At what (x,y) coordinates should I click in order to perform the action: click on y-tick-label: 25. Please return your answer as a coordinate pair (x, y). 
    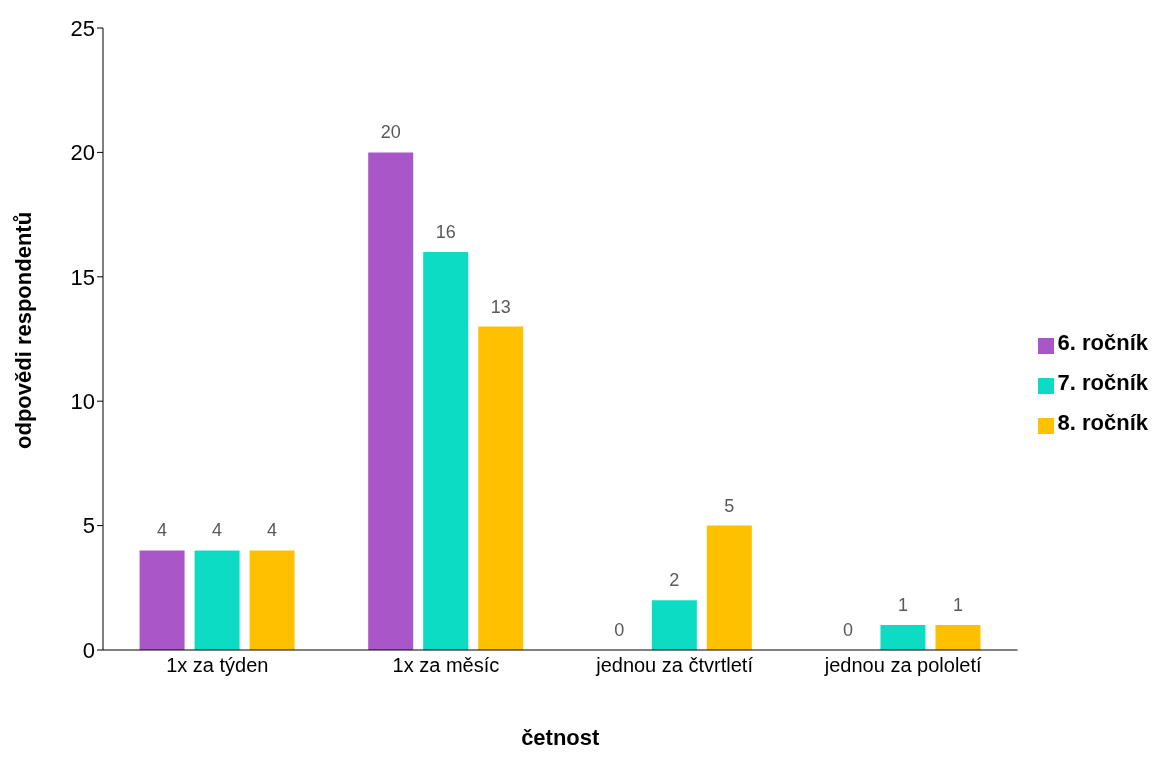
    Looking at the image, I should click on (82, 28).